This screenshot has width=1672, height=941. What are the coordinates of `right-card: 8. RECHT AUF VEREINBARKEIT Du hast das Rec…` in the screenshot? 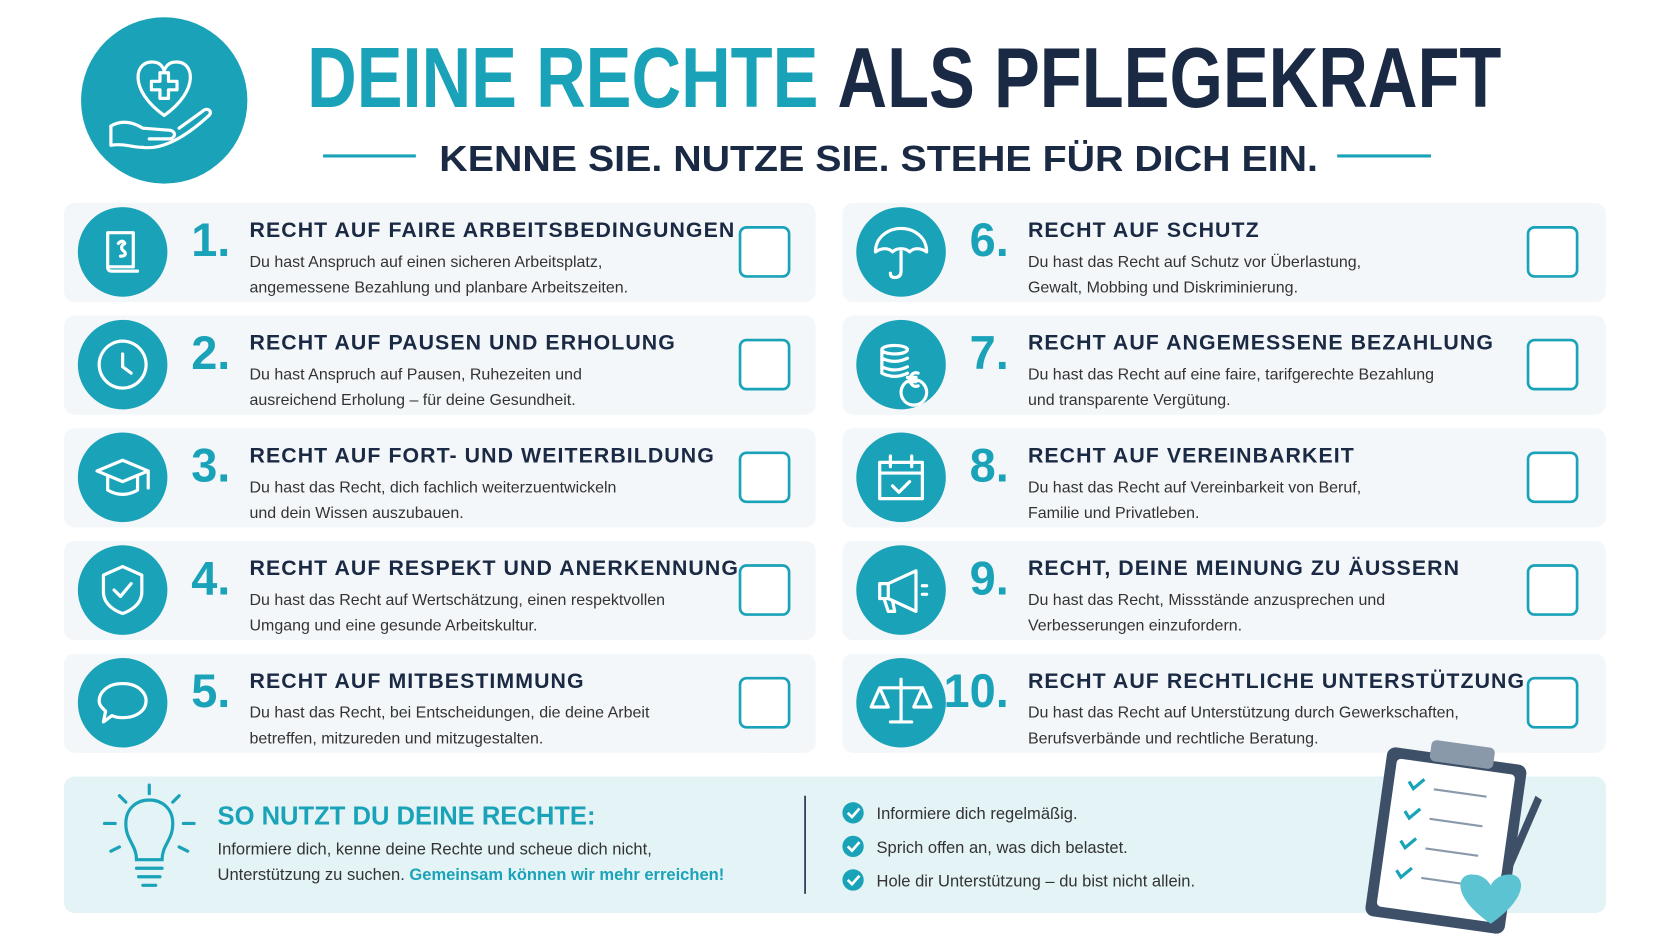 It's located at (1224, 478).